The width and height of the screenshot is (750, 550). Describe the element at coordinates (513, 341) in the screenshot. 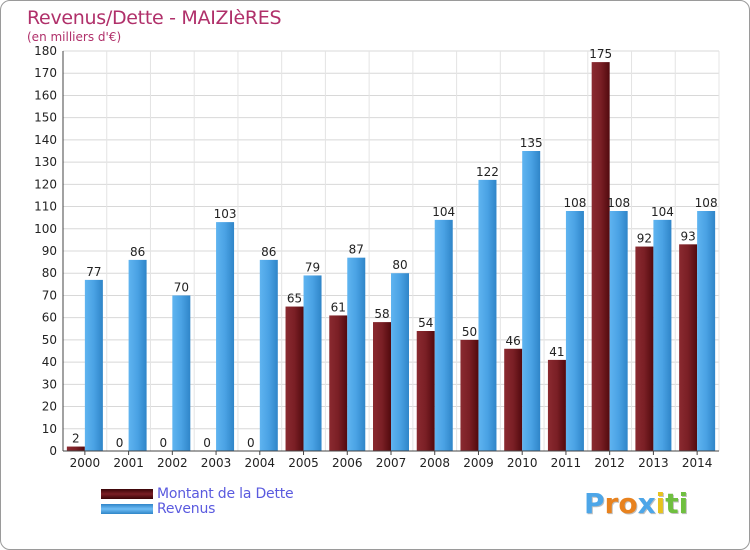

I see `value-label-dette: 46` at that location.